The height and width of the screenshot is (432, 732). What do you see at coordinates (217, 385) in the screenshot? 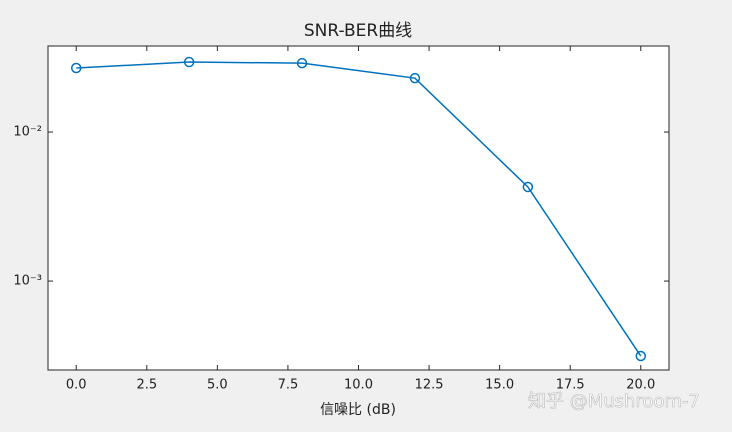
I see `x-tick-label: 5.0` at bounding box center [217, 385].